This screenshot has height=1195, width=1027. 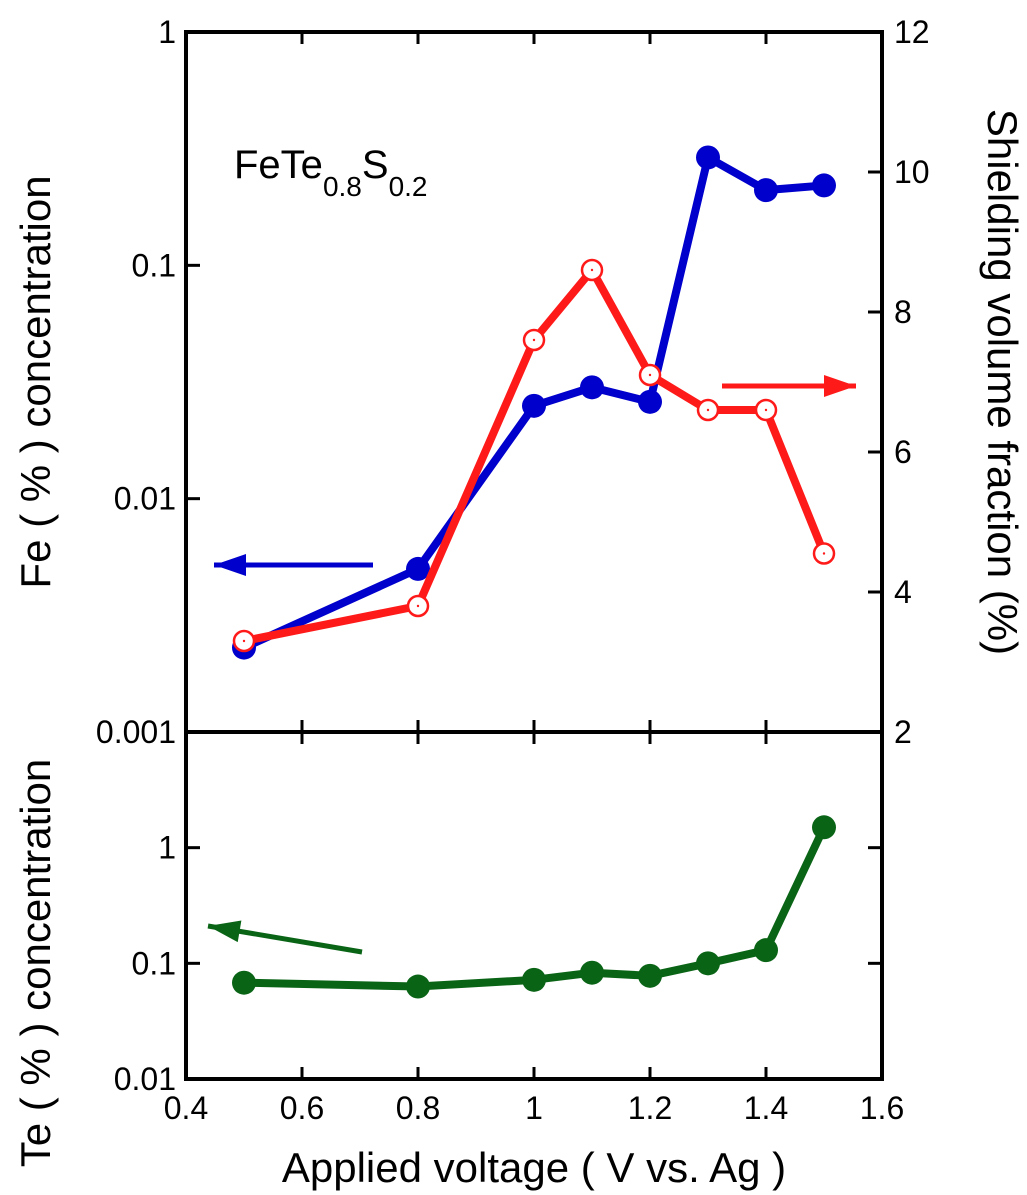 I want to click on x-tick-label: 1.2, so click(x=650, y=1108).